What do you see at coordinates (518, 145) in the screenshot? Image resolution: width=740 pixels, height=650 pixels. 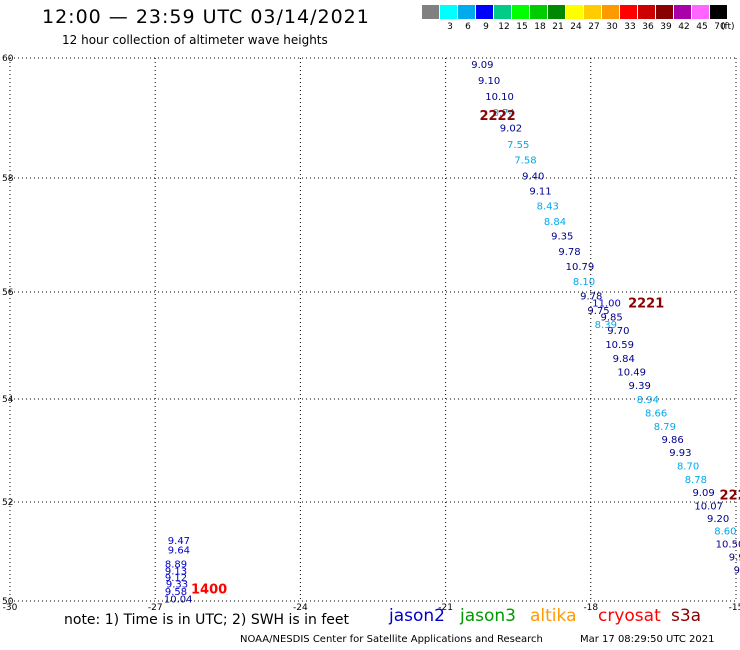 I see `wave-height-value: 7.55` at bounding box center [518, 145].